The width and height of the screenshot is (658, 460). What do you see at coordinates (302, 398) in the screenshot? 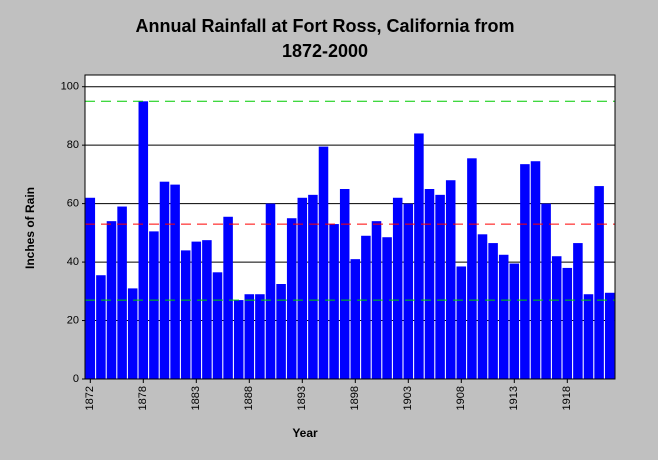
I see `x-tick-label: 1893` at bounding box center [302, 398].